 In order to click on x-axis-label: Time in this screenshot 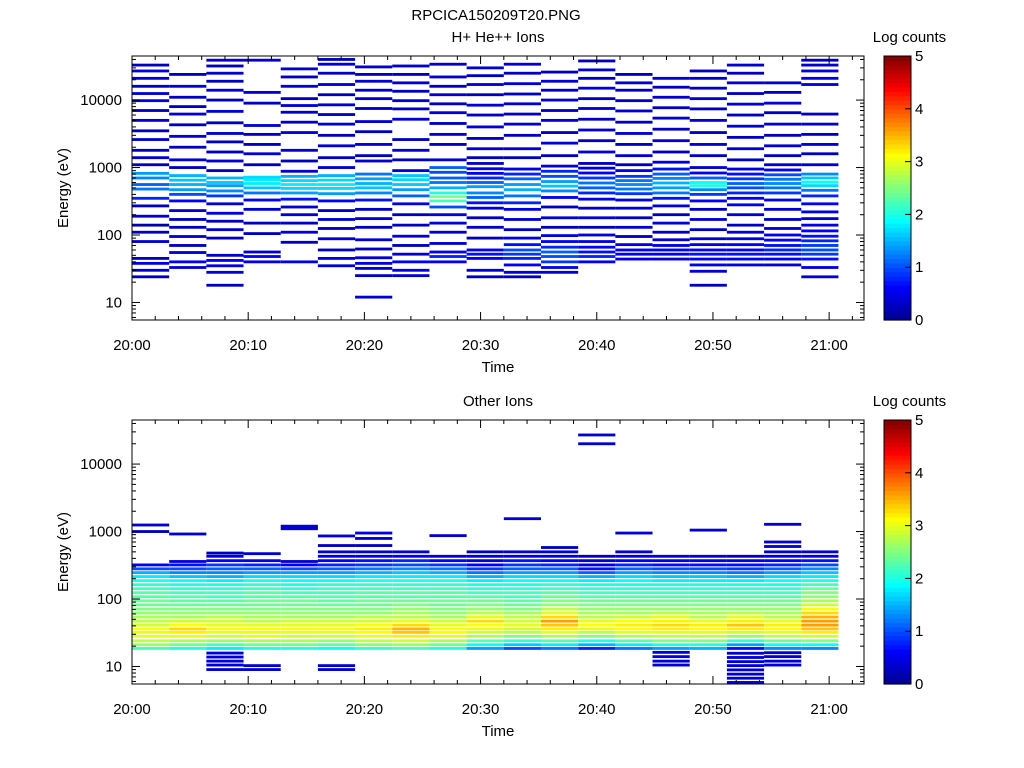, I will do `click(498, 367)`.